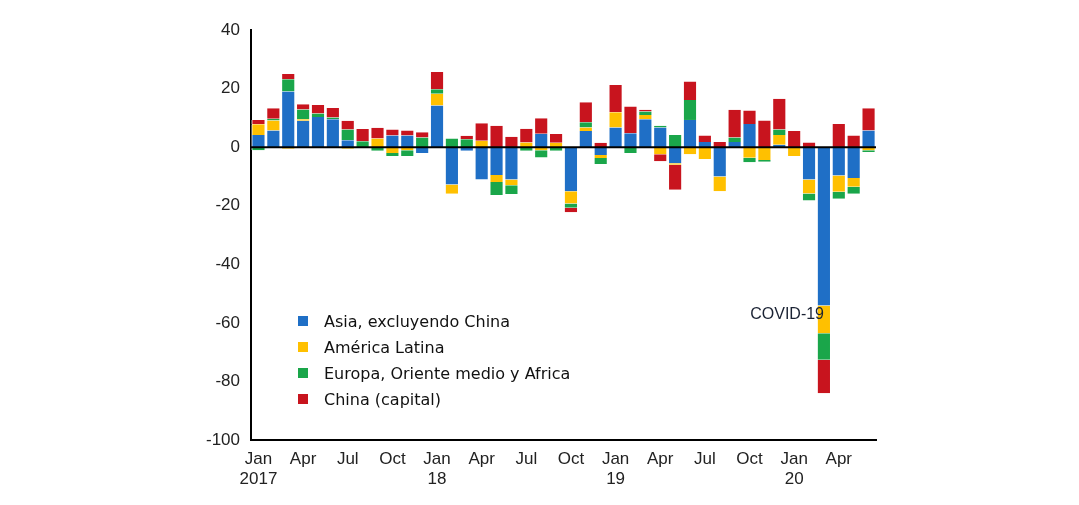  What do you see at coordinates (437, 469) in the screenshot?
I see `x-tick-label: Jan 18` at bounding box center [437, 469].